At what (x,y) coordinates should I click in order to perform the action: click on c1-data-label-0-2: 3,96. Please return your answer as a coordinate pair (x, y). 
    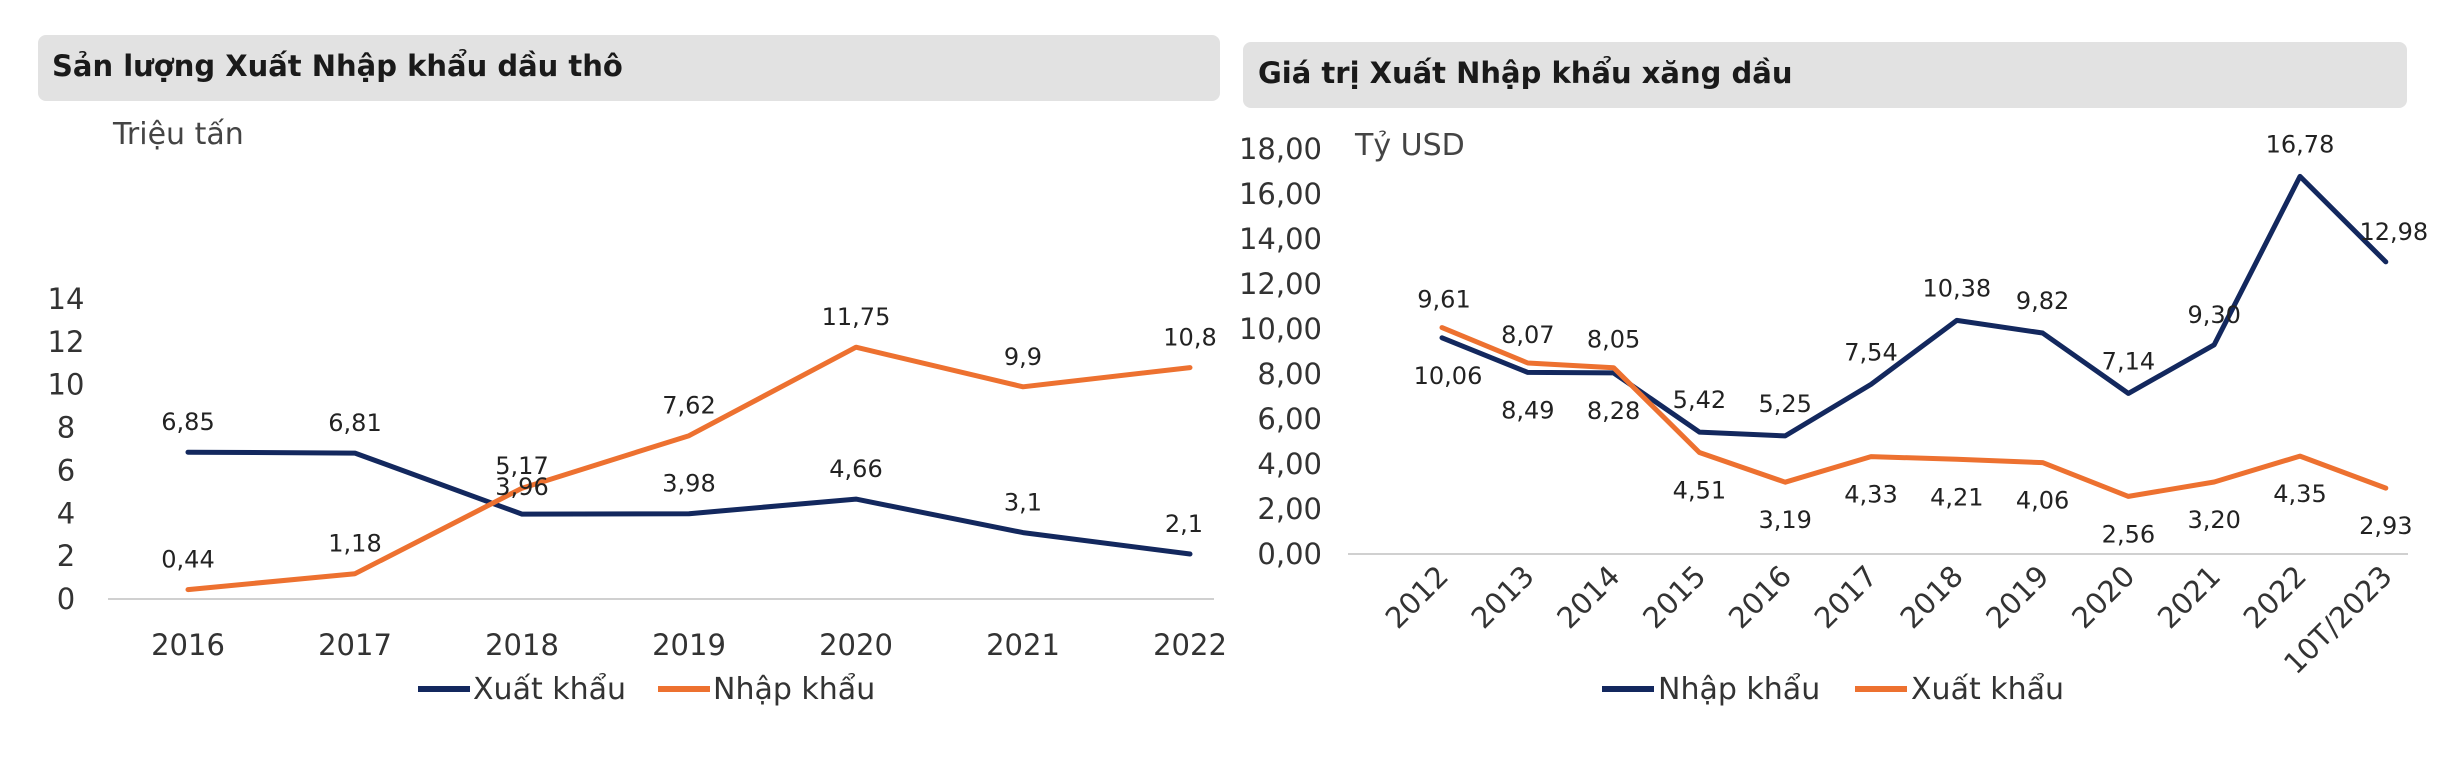
    Looking at the image, I should click on (521, 487).